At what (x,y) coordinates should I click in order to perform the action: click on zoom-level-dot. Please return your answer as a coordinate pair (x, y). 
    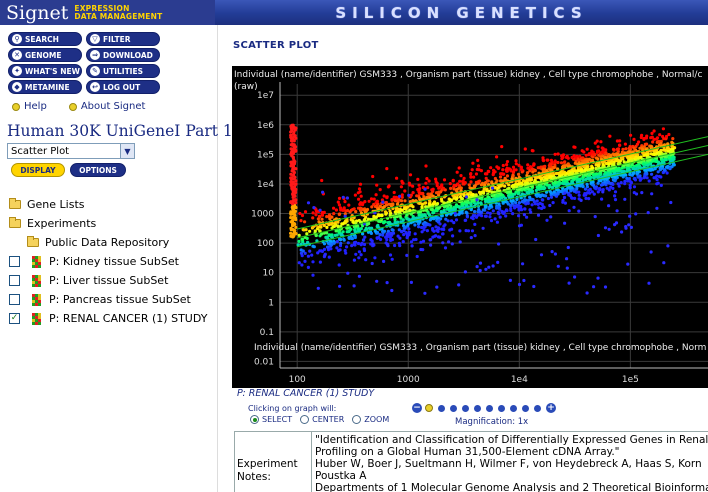
    Looking at the image, I should click on (465, 408).